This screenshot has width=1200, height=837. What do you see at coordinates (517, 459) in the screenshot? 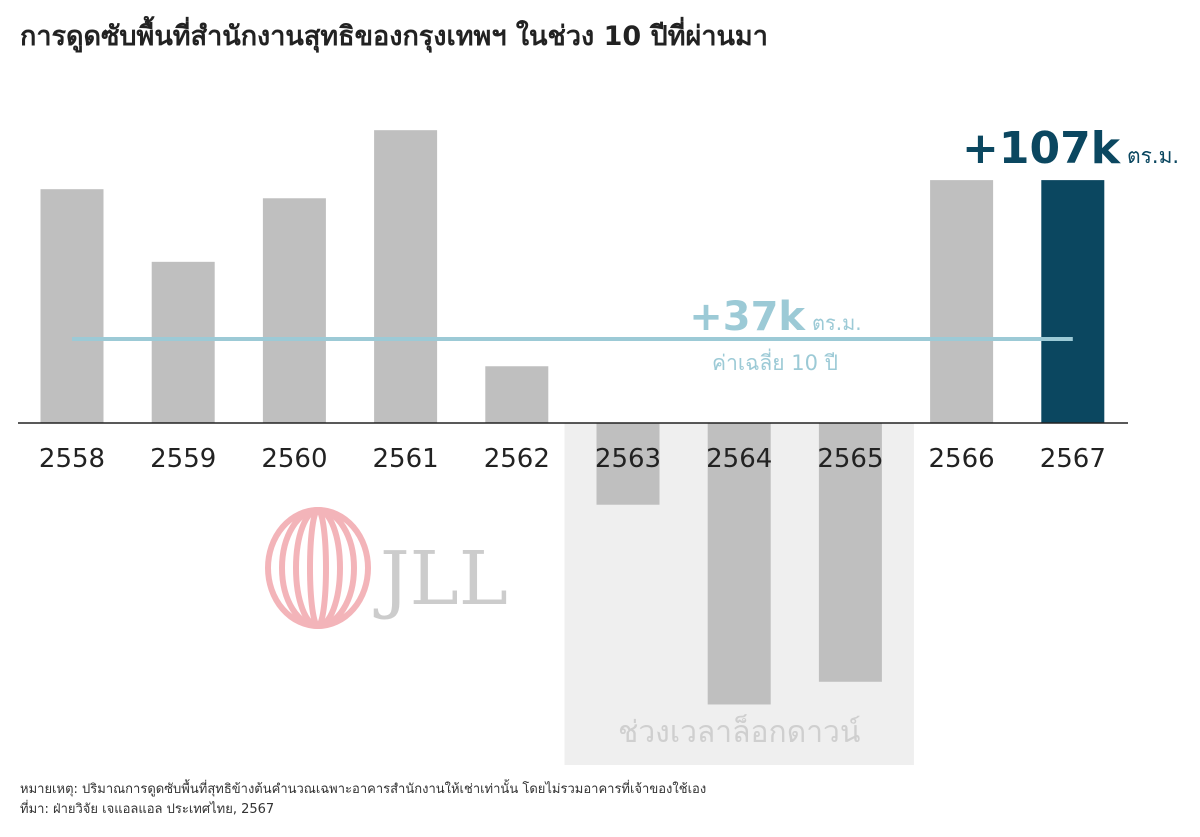
I see `x-tick-label: 2562` at bounding box center [517, 459].